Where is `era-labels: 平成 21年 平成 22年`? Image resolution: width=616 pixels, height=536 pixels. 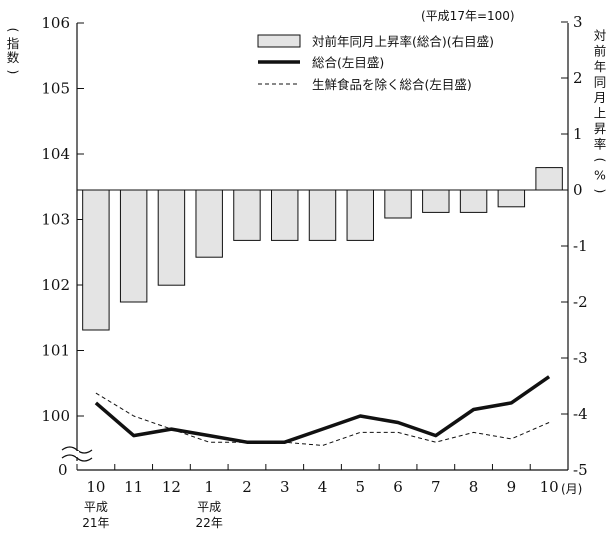 era-labels: 平成 21年 平成 22年 is located at coordinates (152, 515).